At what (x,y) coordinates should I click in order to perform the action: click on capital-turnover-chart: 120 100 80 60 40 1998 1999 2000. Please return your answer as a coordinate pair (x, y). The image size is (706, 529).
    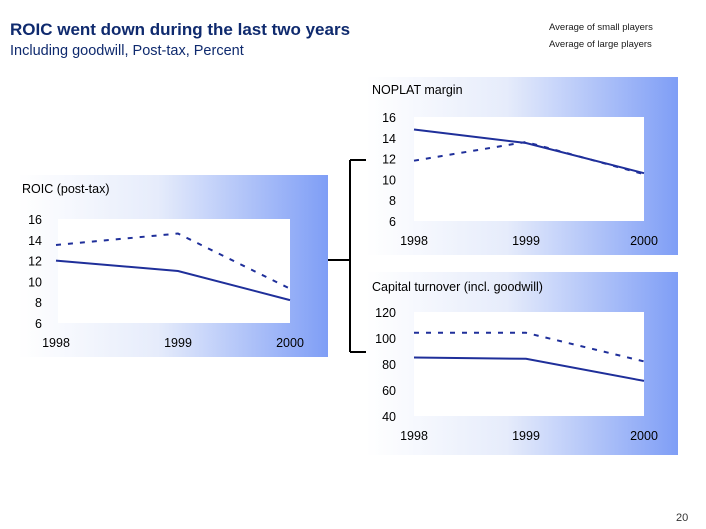
    Looking at the image, I should click on (516, 374).